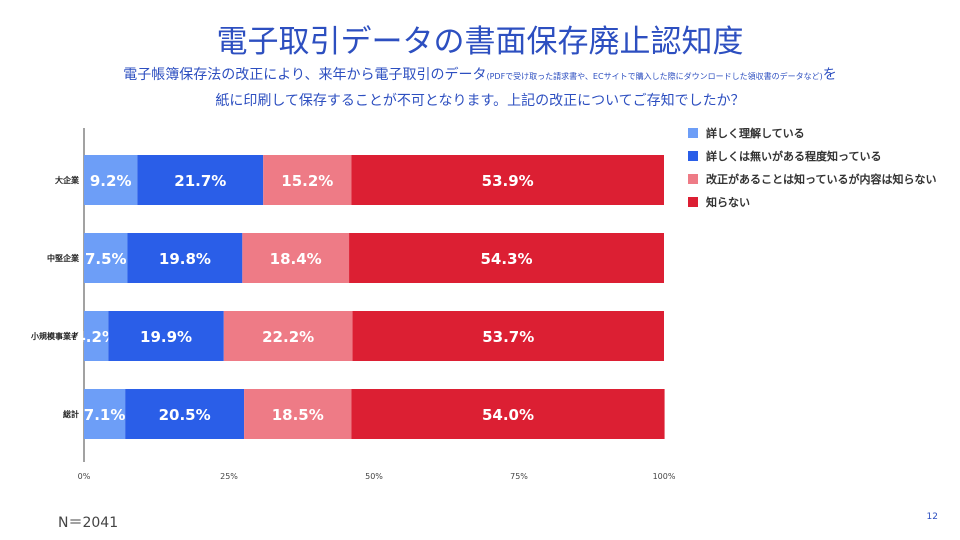 Image resolution: width=960 pixels, height=540 pixels. What do you see at coordinates (71, 414) in the screenshot?
I see `category-label: 総計` at bounding box center [71, 414].